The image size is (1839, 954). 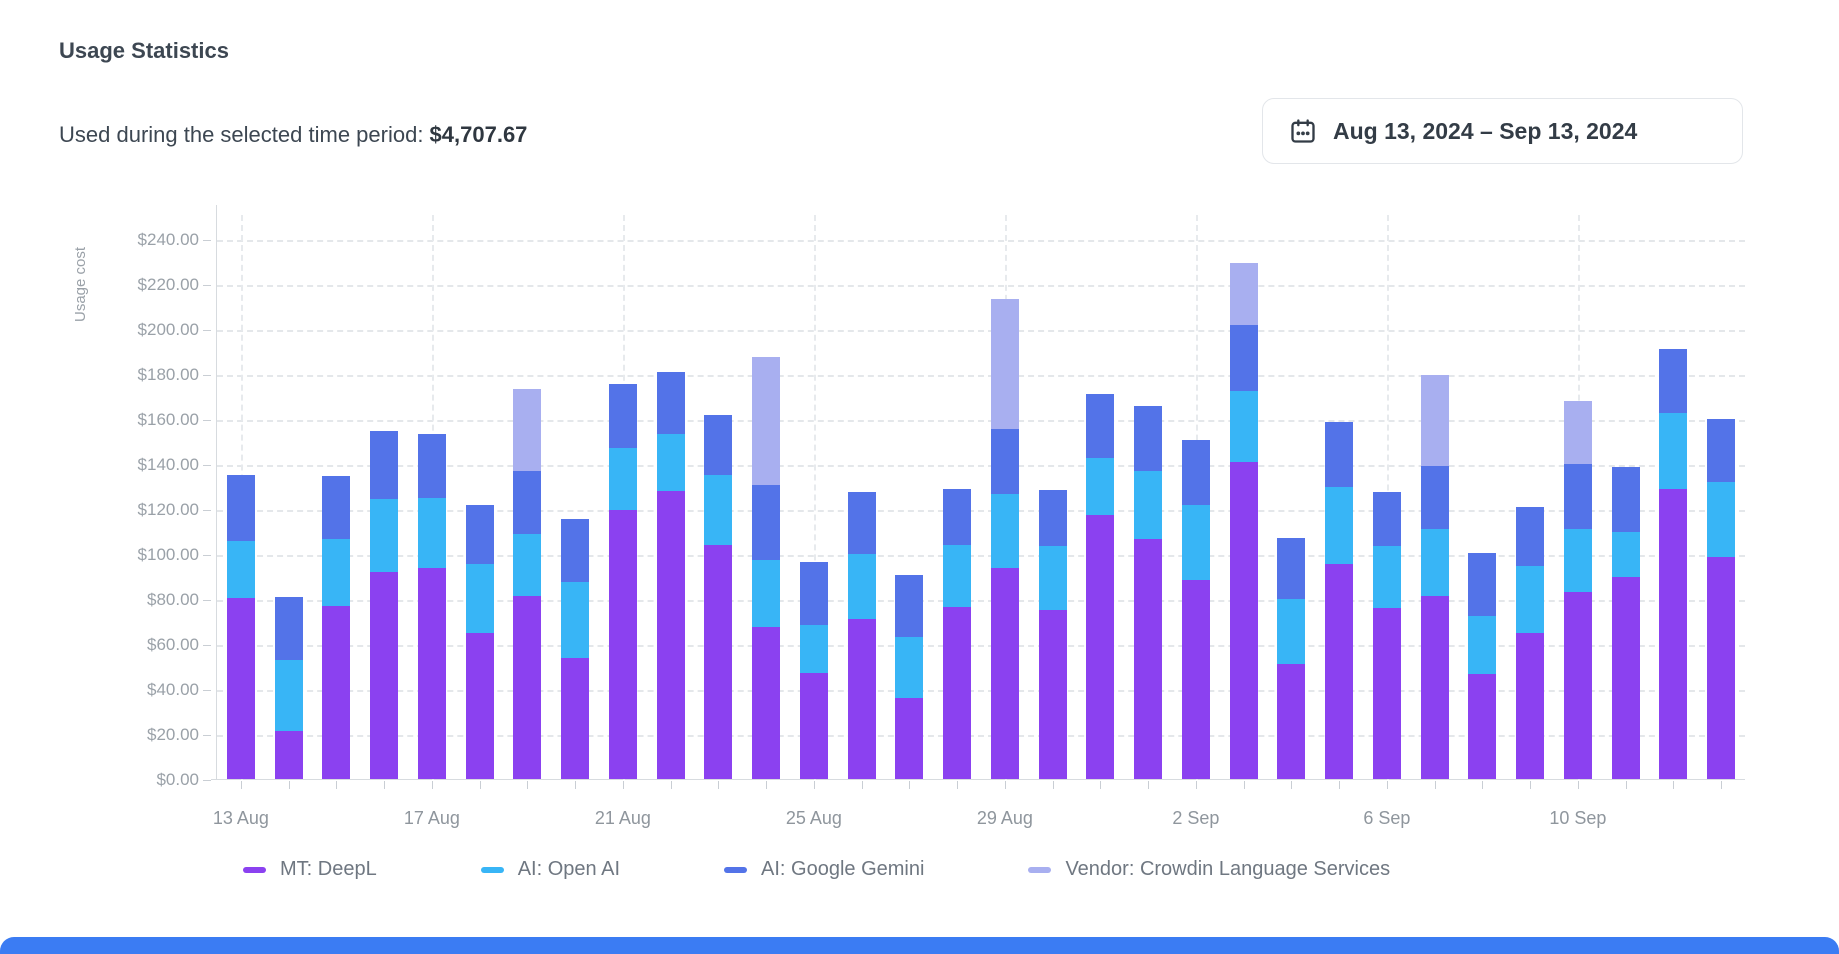 I want to click on bar-5-sep, so click(x=1339, y=600).